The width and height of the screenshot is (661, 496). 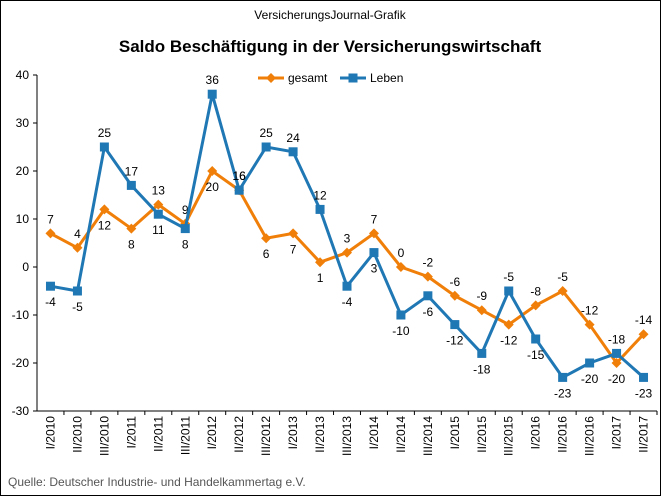 What do you see at coordinates (563, 434) in the screenshot?
I see `x-tick-label: II/2016` at bounding box center [563, 434].